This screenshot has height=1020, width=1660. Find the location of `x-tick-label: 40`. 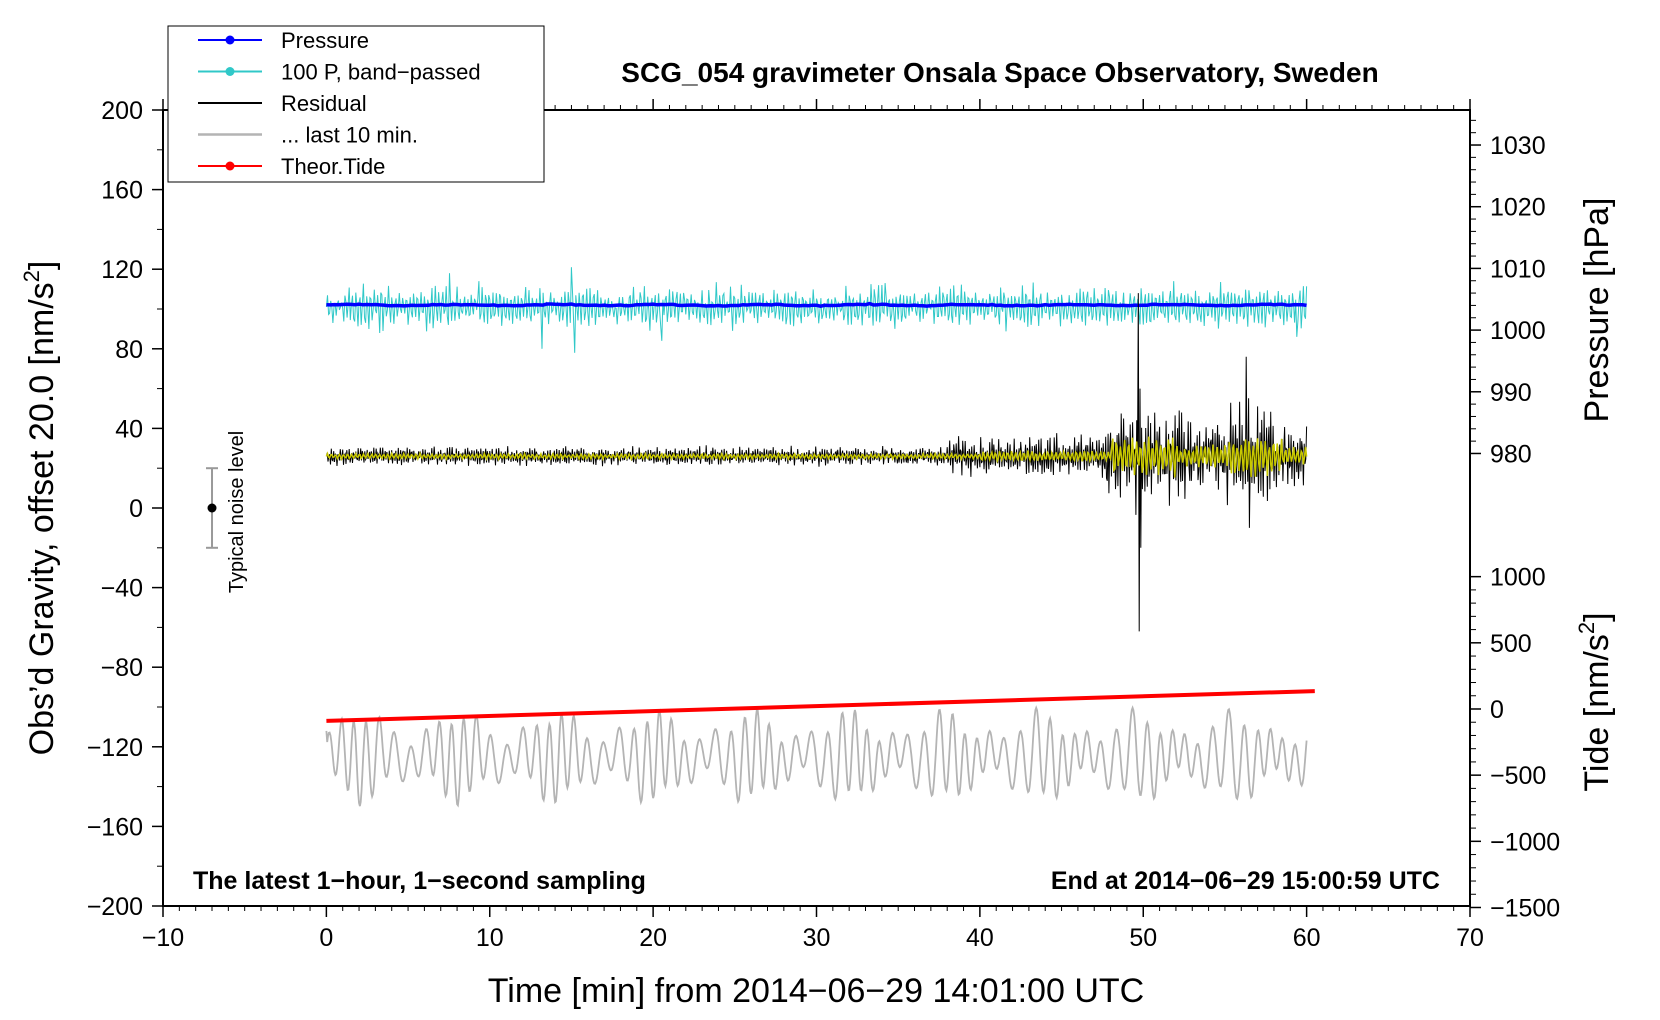

x-tick-label: 40 is located at coordinates (980, 938).